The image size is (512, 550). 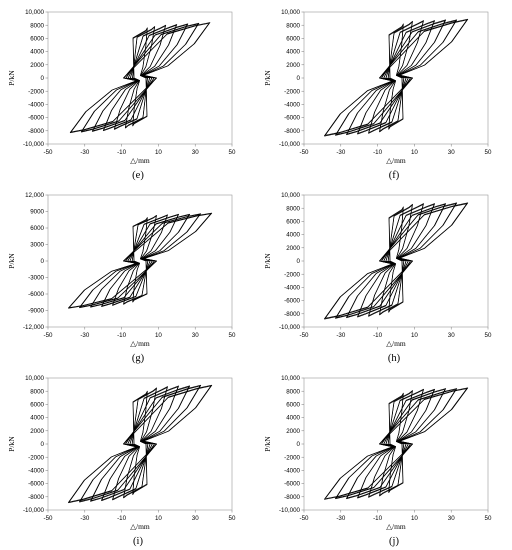 What do you see at coordinates (394, 175) in the screenshot?
I see `panel-label: (f)` at bounding box center [394, 175].